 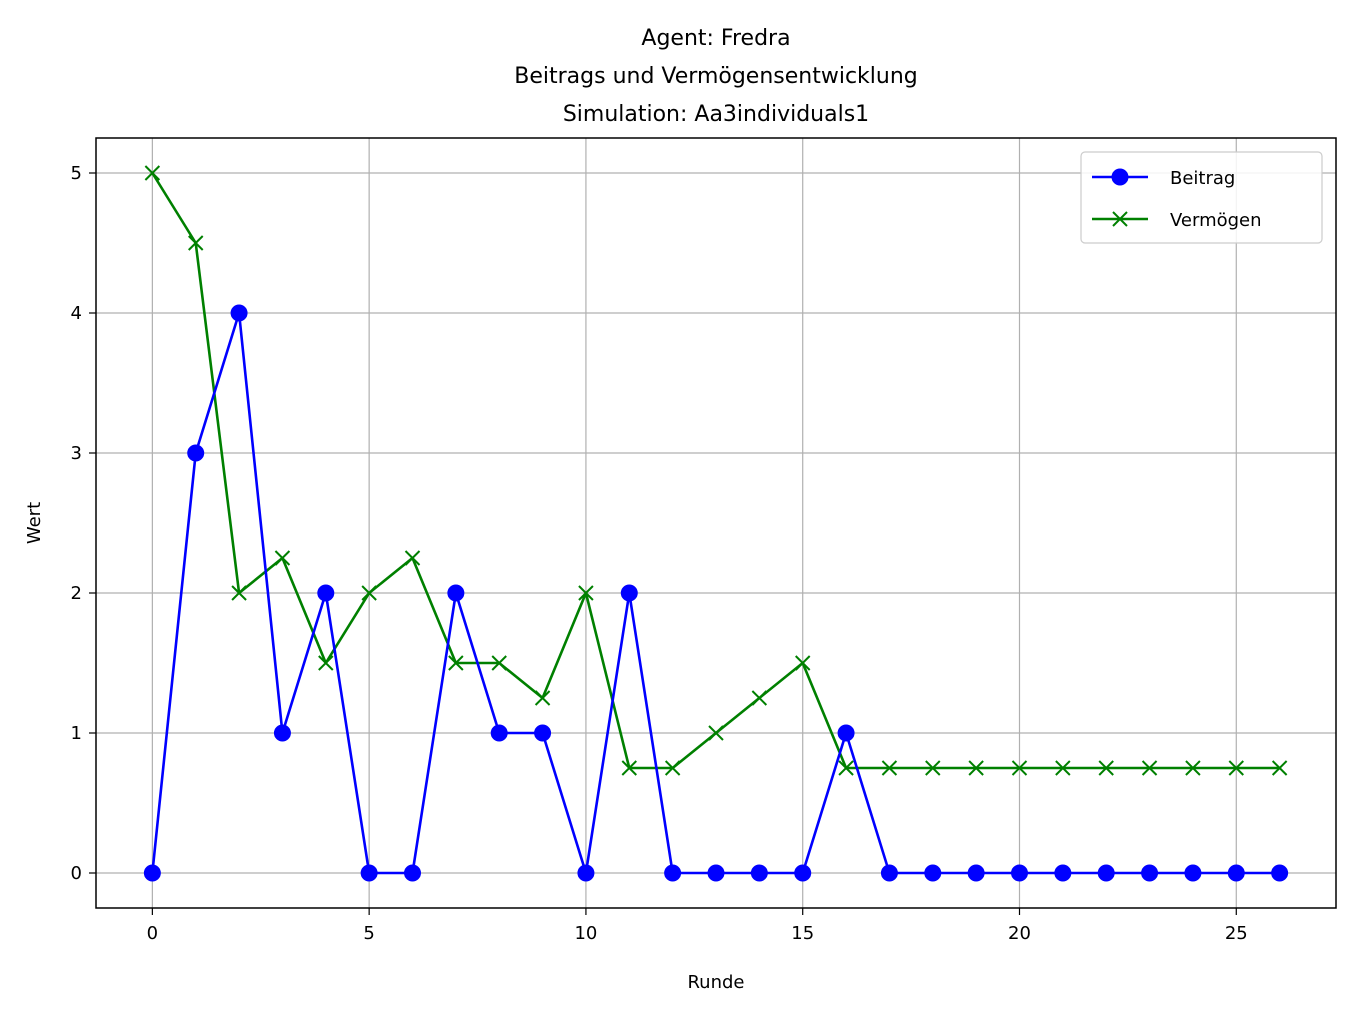 What do you see at coordinates (1019, 933) in the screenshot?
I see `x-tick-label: 20` at bounding box center [1019, 933].